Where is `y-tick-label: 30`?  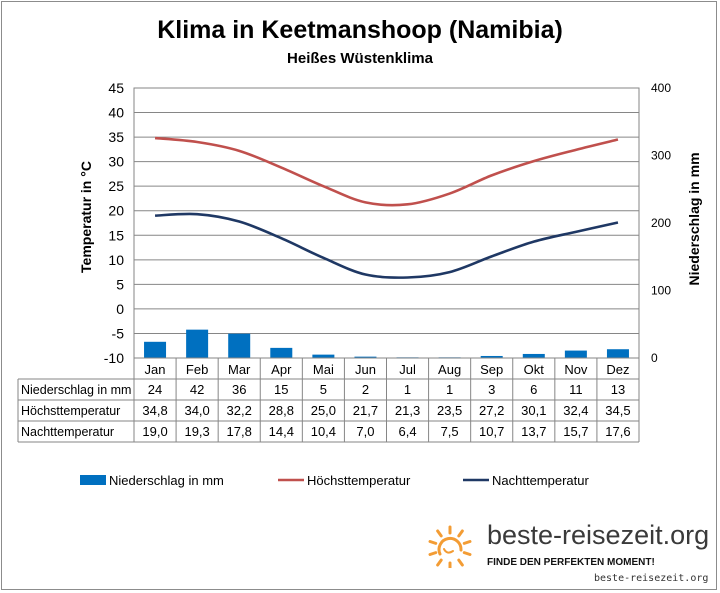
y-tick-label: 30 is located at coordinates (116, 162).